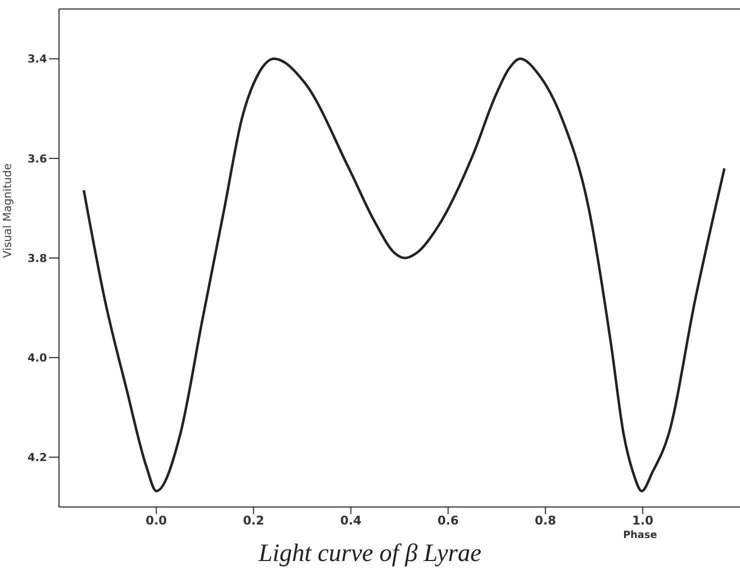 Image resolution: width=740 pixels, height=583 pixels. I want to click on y-axis-title: Visual Magnitude, so click(7, 210).